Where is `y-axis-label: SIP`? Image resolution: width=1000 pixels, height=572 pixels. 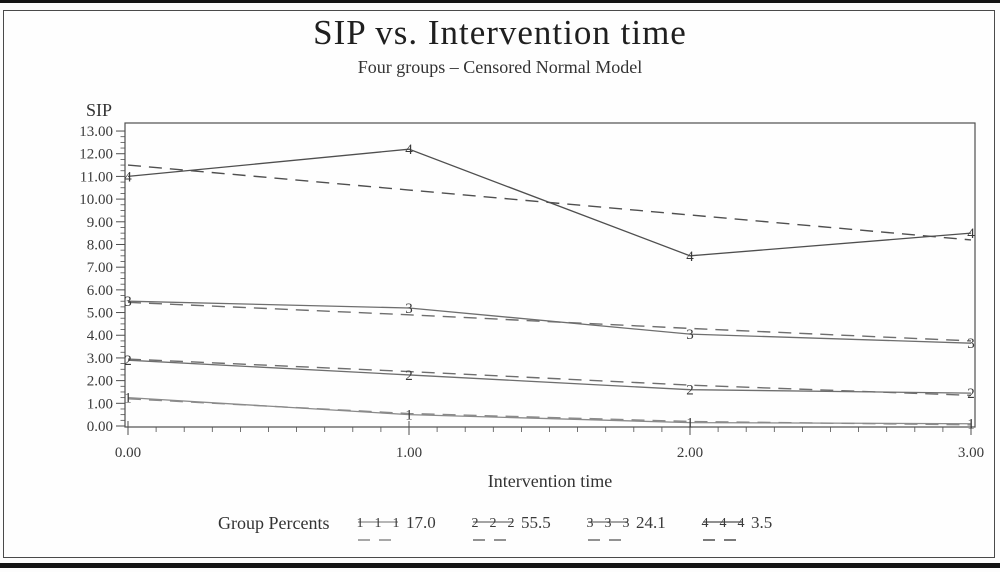
y-axis-label: SIP is located at coordinates (99, 110).